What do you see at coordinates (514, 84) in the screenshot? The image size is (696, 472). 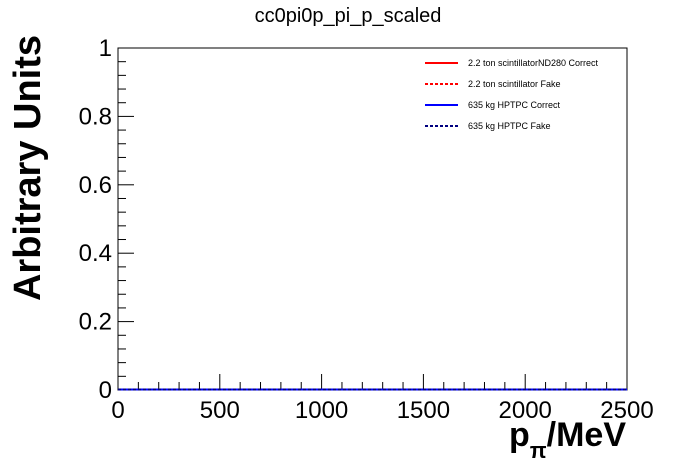 I see `legend-entry-label: 2.2 ton scintillator Fake` at bounding box center [514, 84].